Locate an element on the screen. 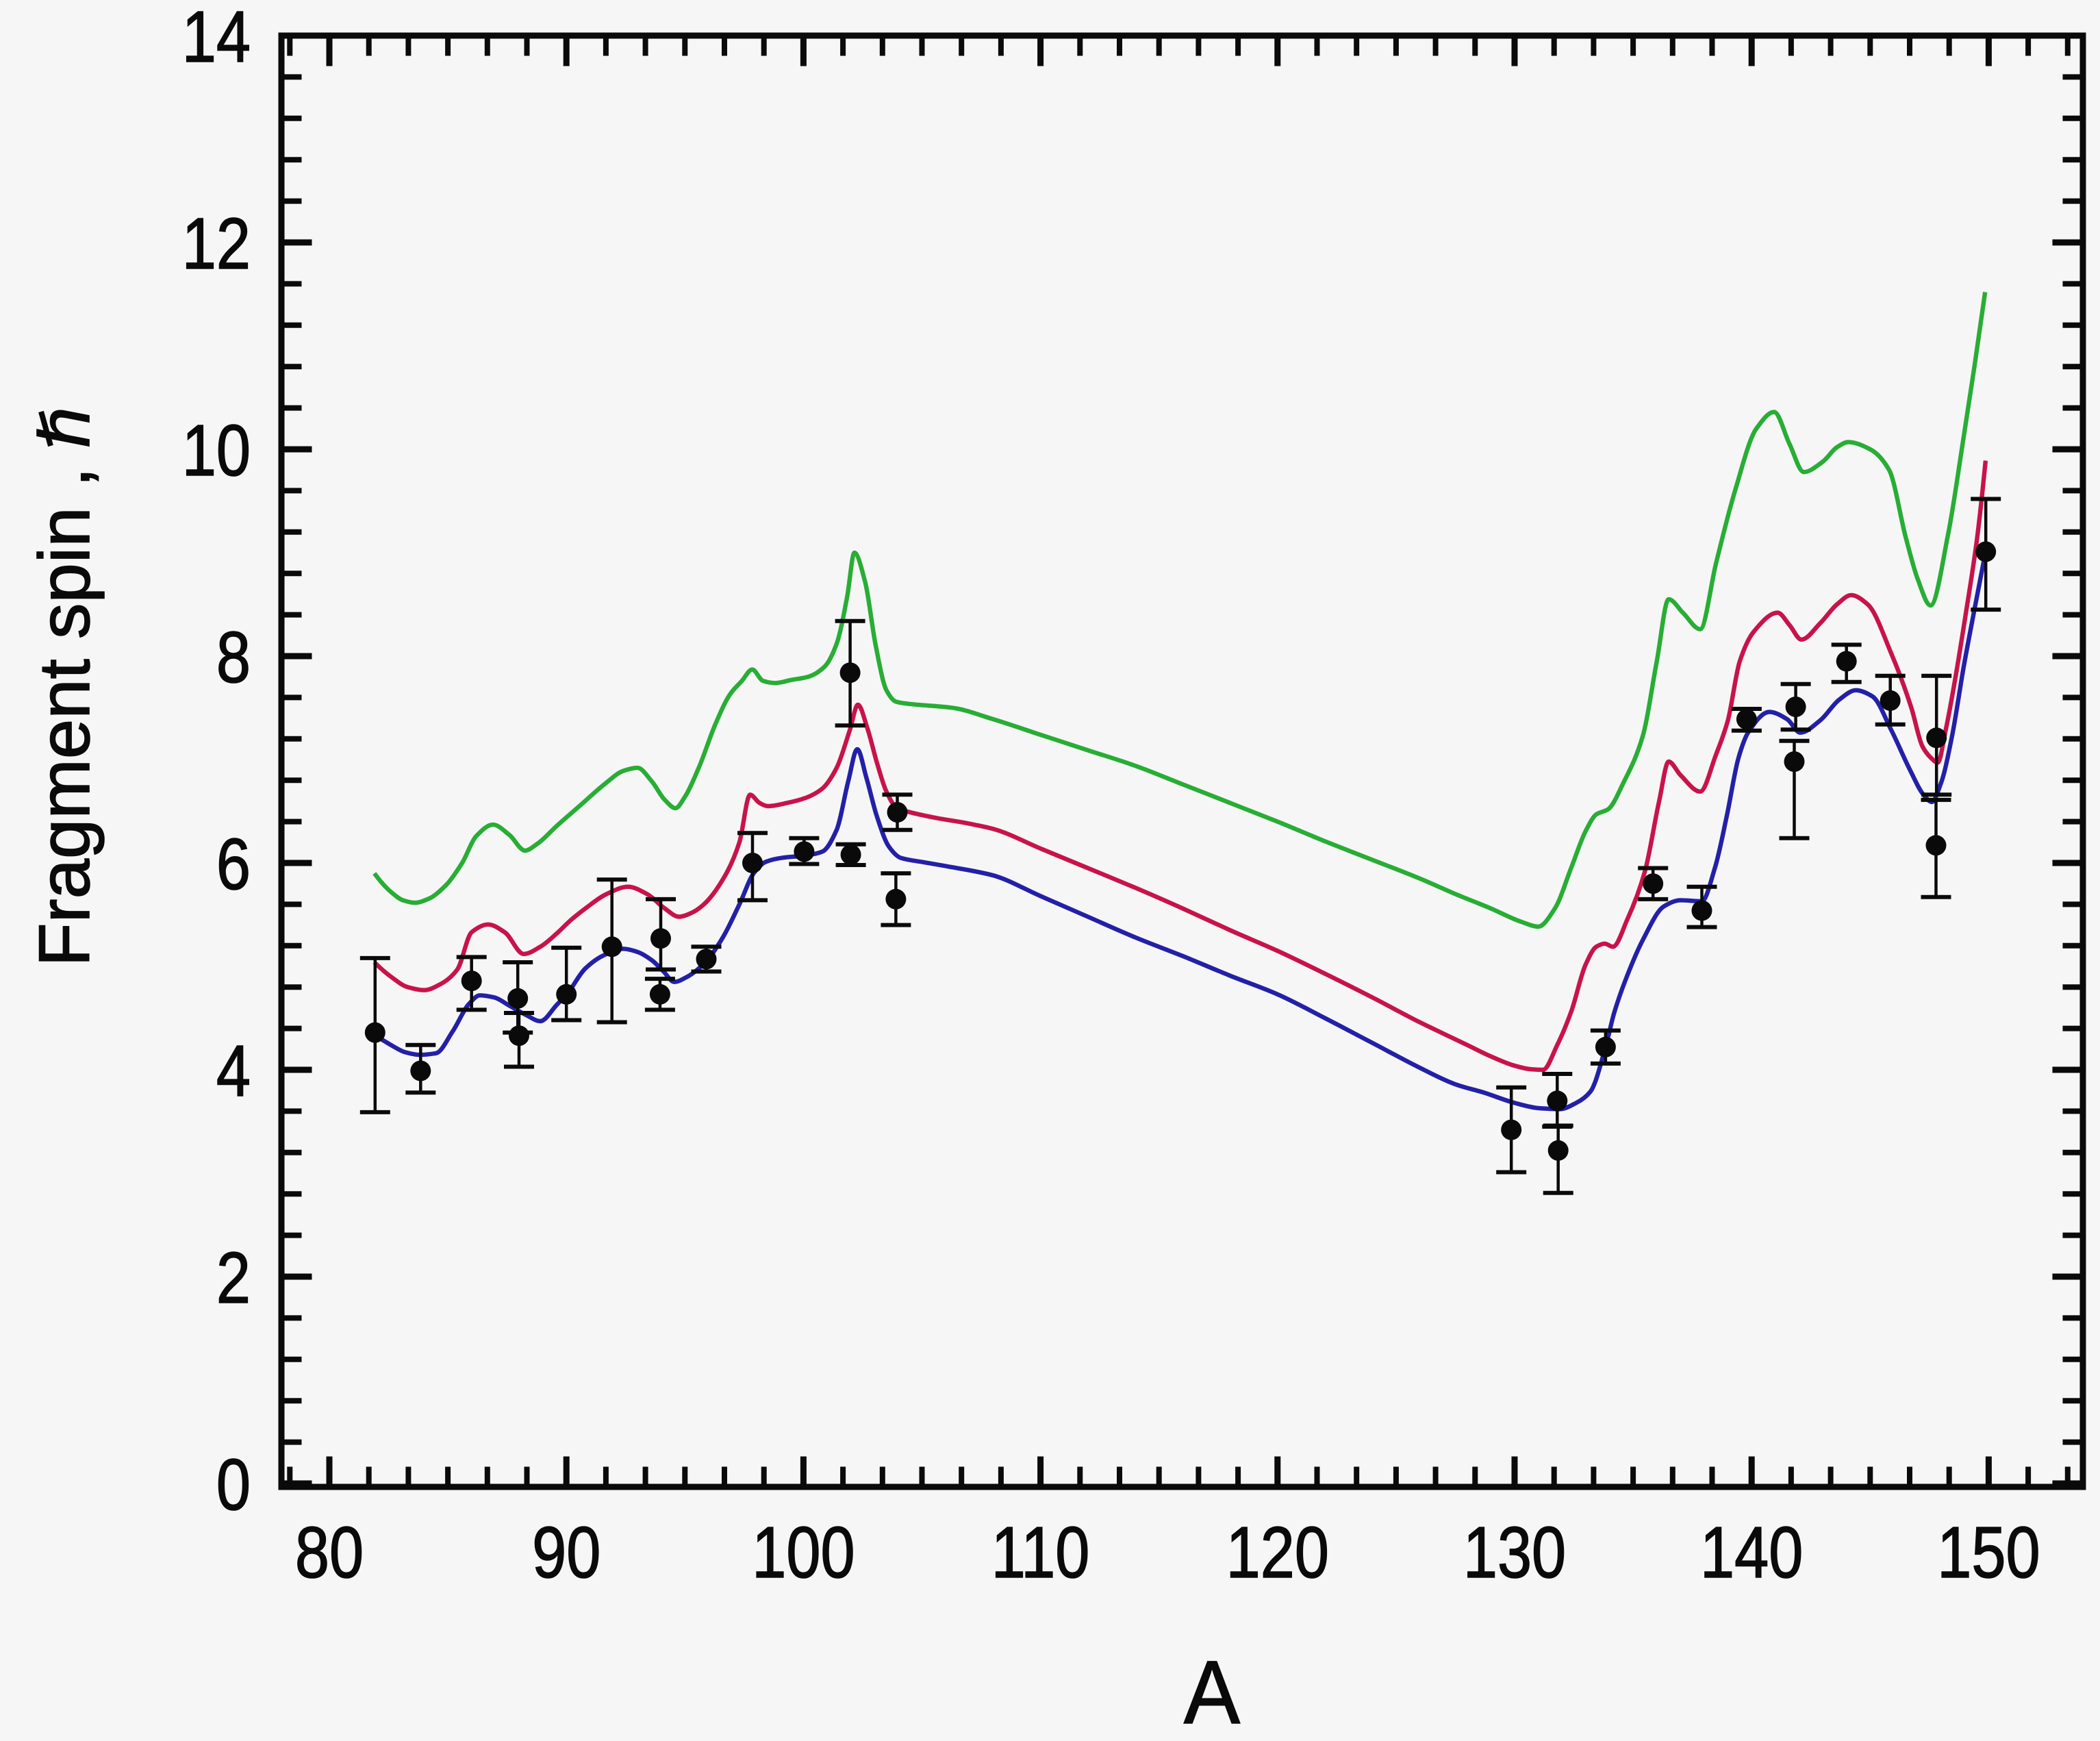 This screenshot has width=2100, height=1741. svg-text: 10 is located at coordinates (216, 451).